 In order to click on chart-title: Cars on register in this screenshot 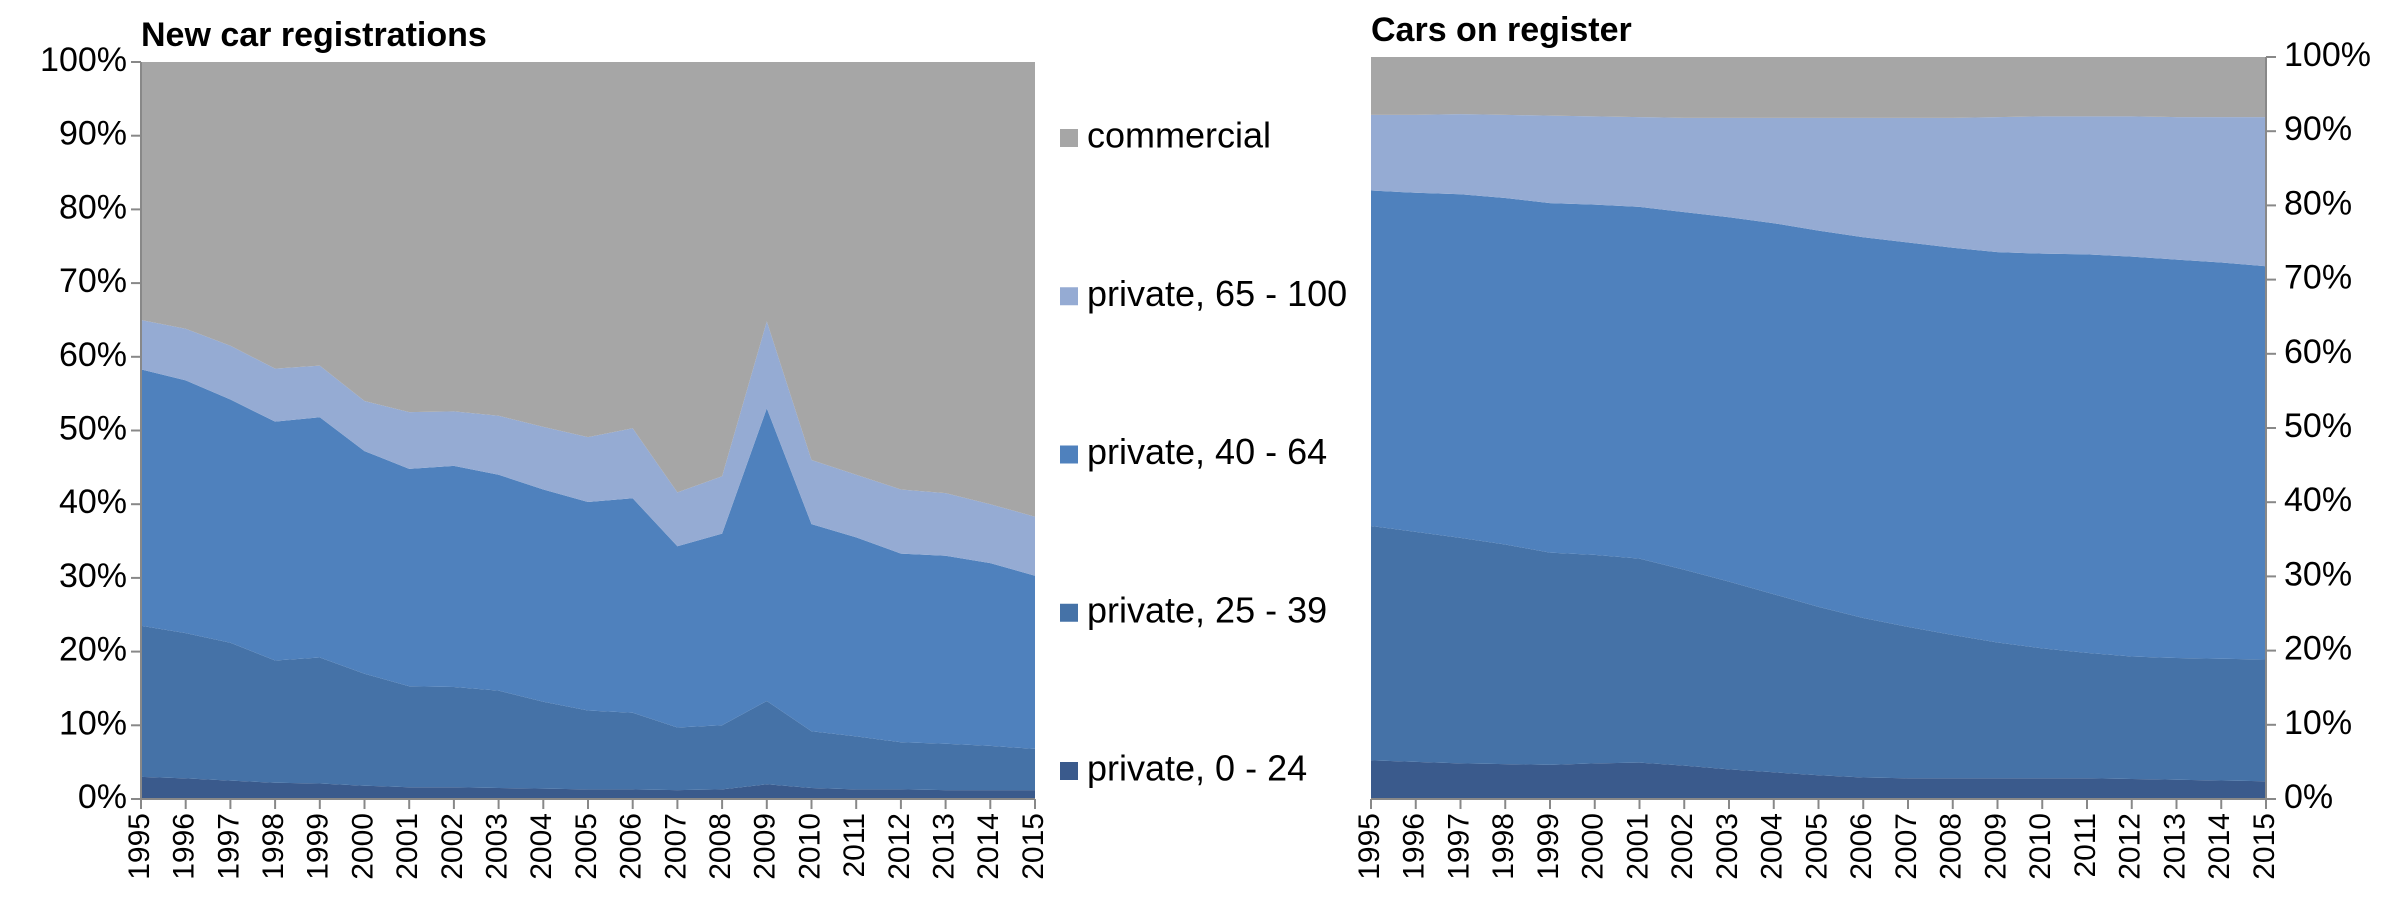, I will do `click(1501, 30)`.